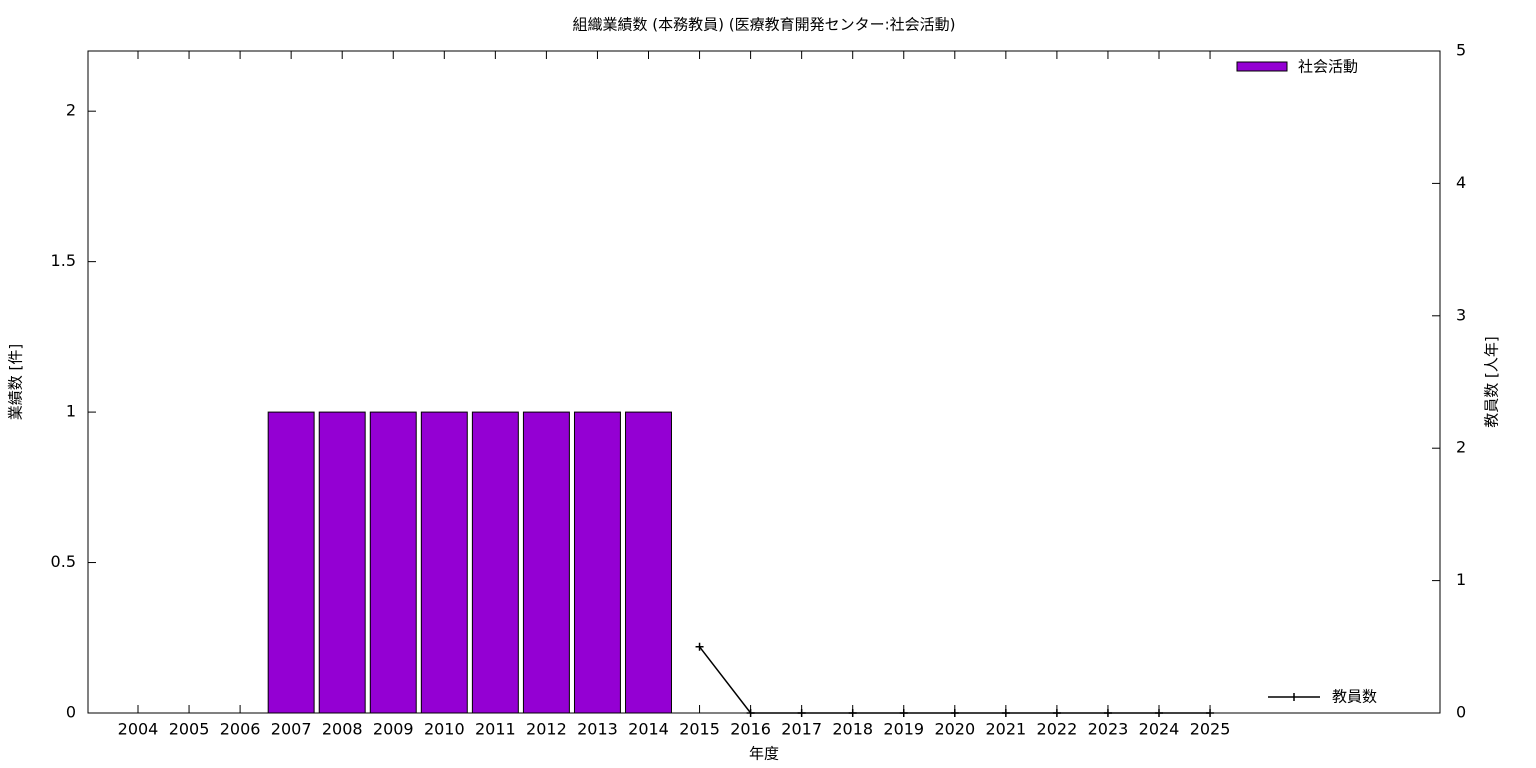 This screenshot has width=1536, height=768. What do you see at coordinates (1328, 67) in the screenshot?
I see `legend-label: 社会活動` at bounding box center [1328, 67].